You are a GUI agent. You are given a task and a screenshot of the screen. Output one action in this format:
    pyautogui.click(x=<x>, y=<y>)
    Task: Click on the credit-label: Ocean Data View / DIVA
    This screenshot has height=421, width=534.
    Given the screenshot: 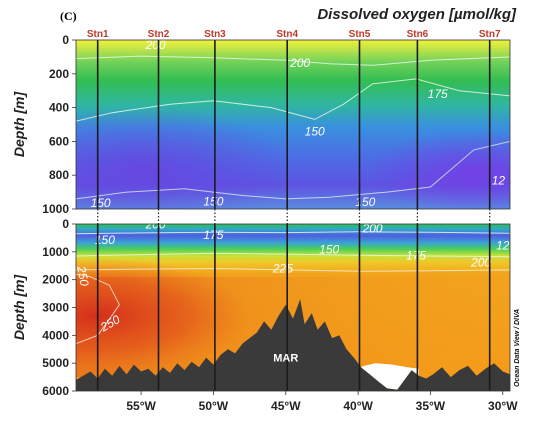 What is the action you would take?
    pyautogui.click(x=517, y=348)
    